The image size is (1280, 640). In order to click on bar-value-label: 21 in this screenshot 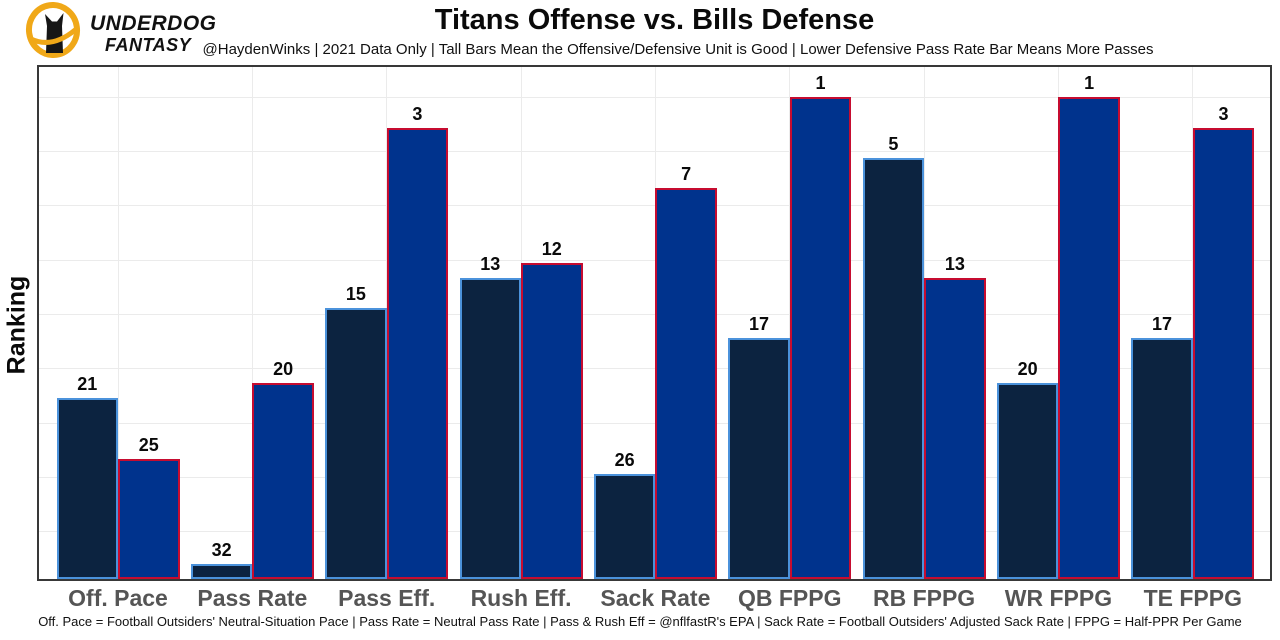, I will do `click(87, 384)`.